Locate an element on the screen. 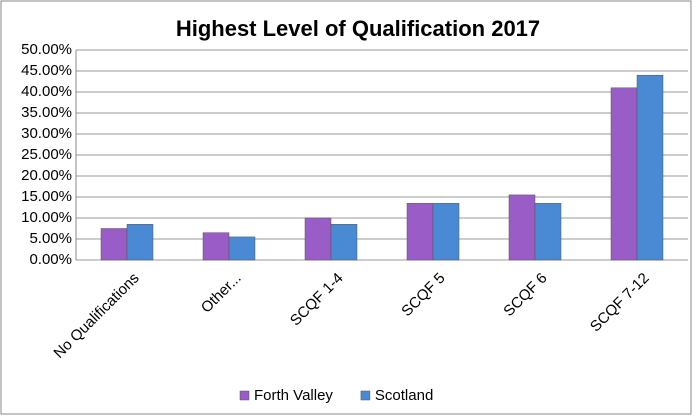 The image size is (692, 415). y-tick-label: 40.00% is located at coordinates (46, 91).